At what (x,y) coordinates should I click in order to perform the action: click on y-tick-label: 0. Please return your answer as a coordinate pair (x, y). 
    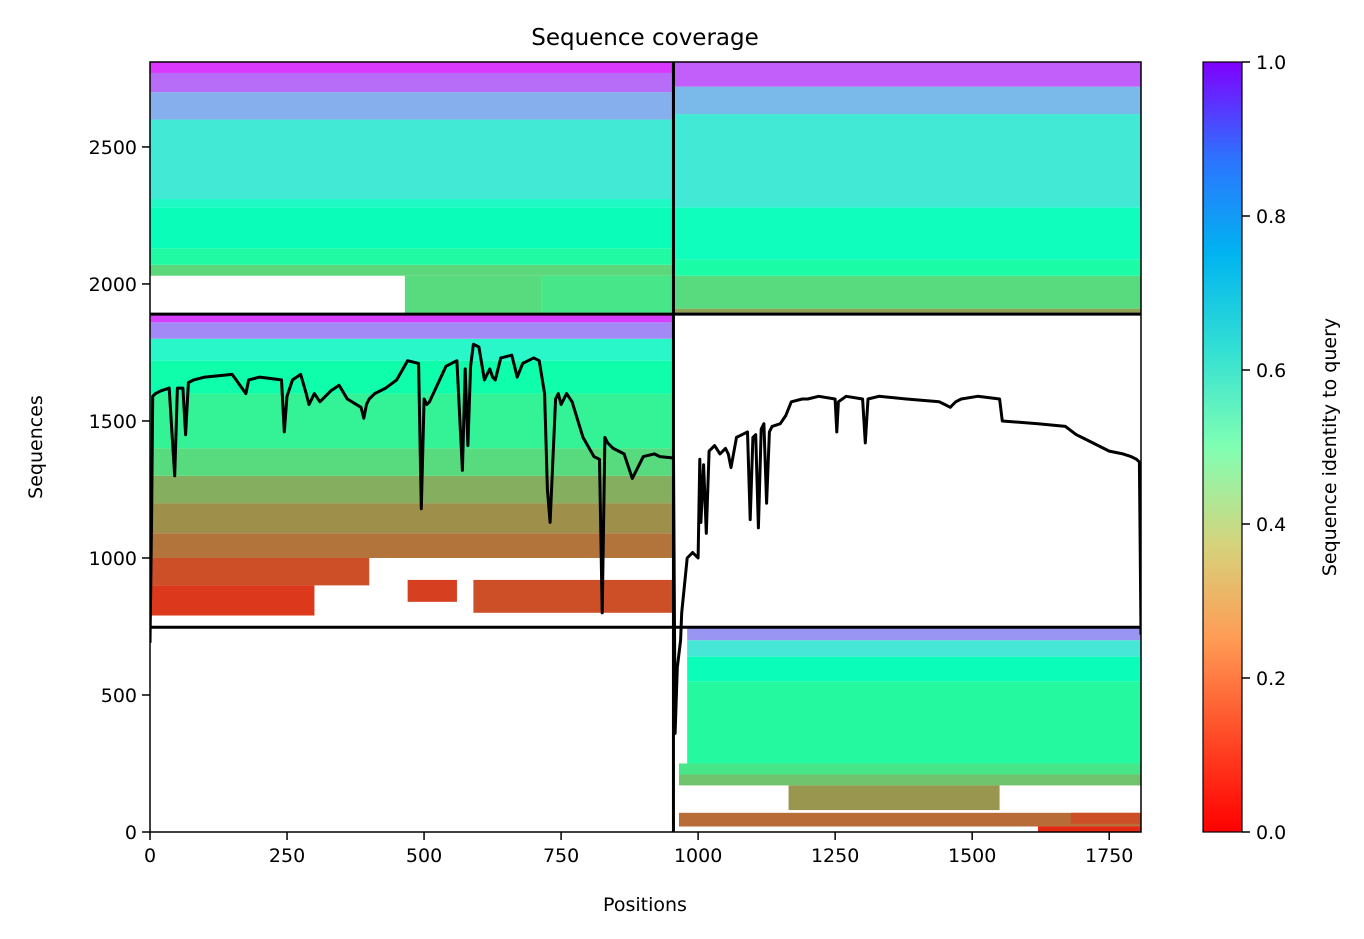
    Looking at the image, I should click on (131, 833).